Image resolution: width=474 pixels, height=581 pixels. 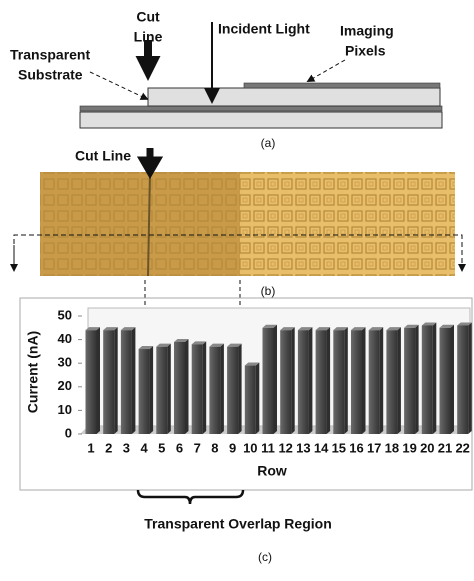 What do you see at coordinates (148, 17) in the screenshot?
I see `label: Cut` at bounding box center [148, 17].